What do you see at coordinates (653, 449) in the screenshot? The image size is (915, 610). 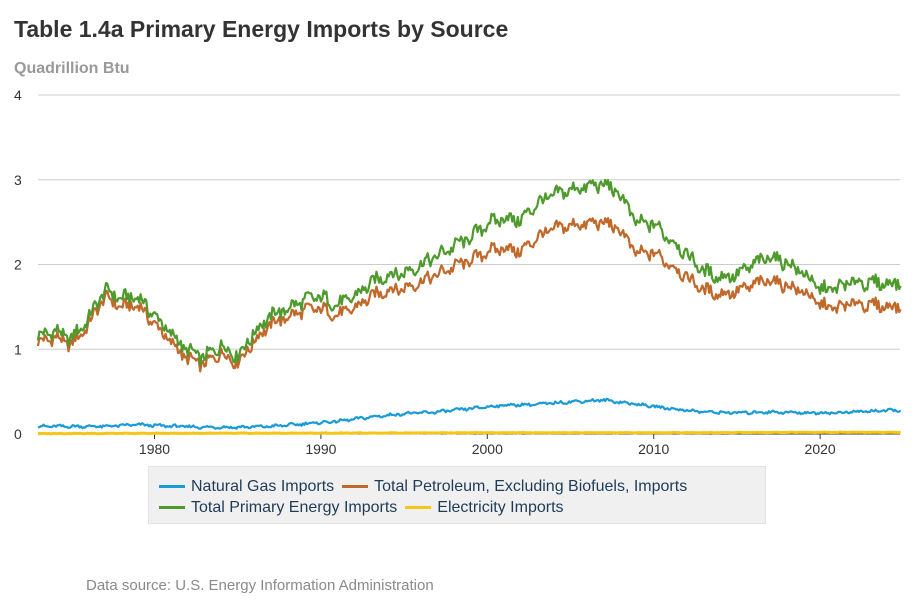 I see `x-tick-label-2010: 2010` at bounding box center [653, 449].